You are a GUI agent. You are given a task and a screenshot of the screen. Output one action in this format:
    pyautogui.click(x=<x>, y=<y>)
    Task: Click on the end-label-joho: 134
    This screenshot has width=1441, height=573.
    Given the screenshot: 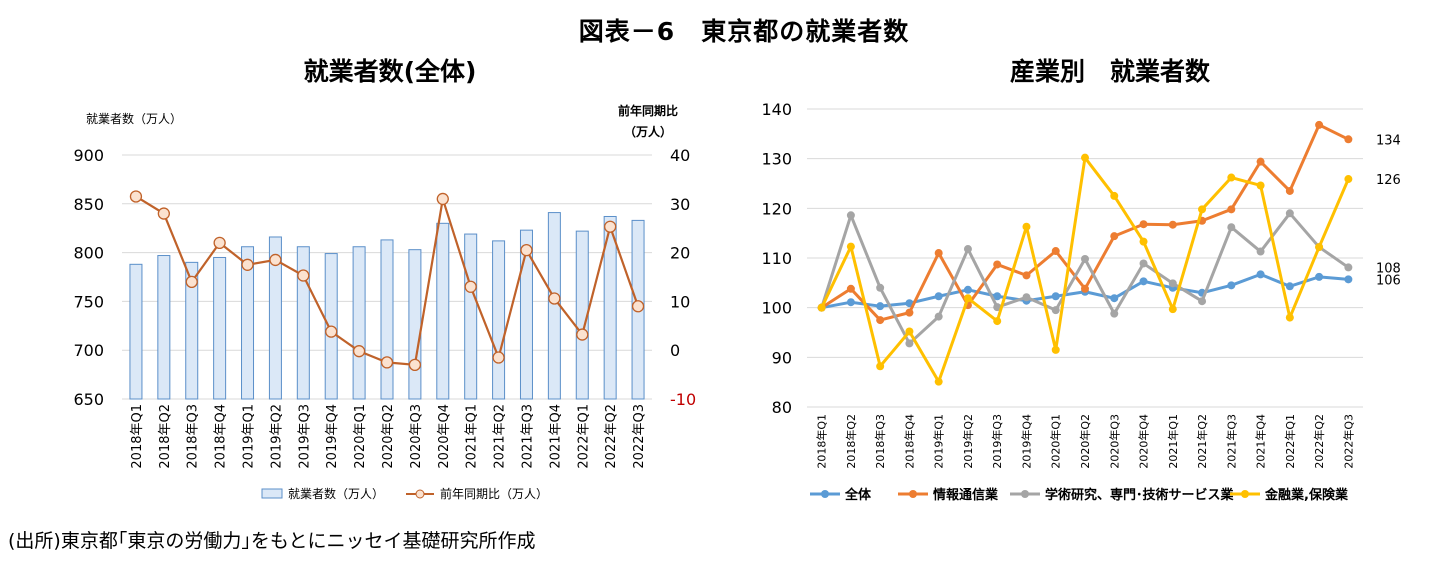 What is the action you would take?
    pyautogui.click(x=1388, y=140)
    